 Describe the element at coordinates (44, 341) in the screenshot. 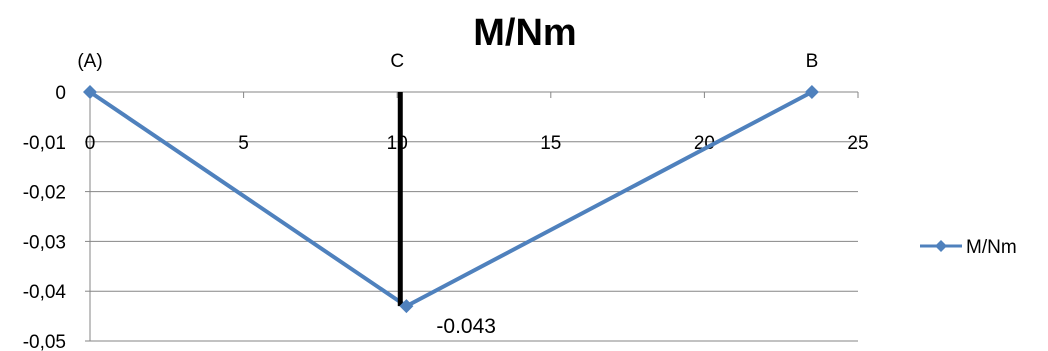

I see `y-tick-label: -0,05` at that location.